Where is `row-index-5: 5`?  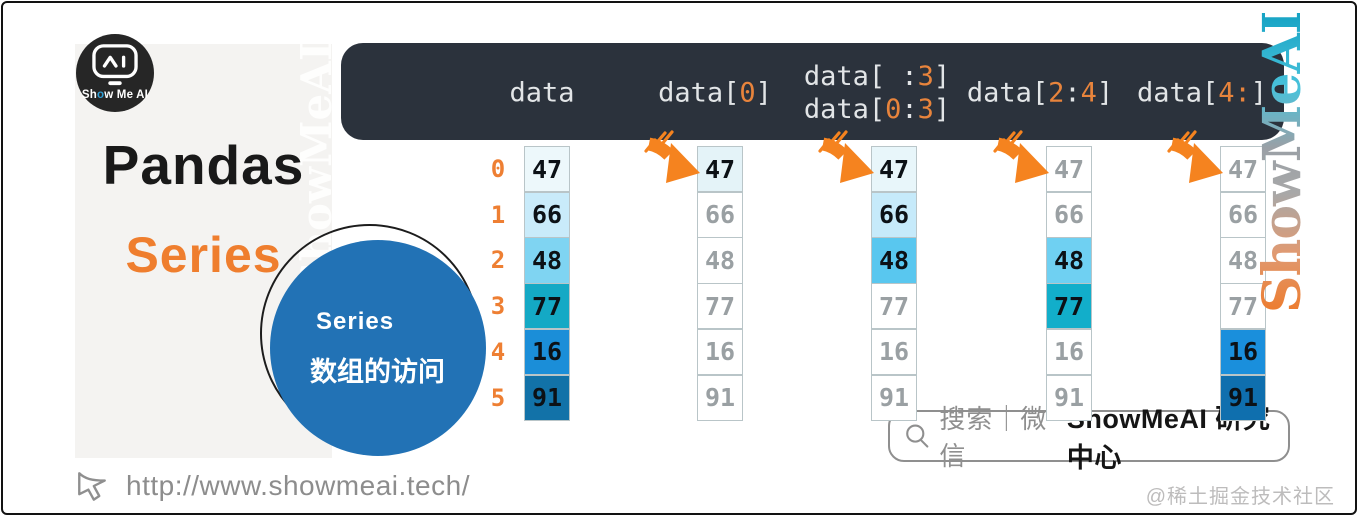
row-index-5: 5 is located at coordinates (498, 397).